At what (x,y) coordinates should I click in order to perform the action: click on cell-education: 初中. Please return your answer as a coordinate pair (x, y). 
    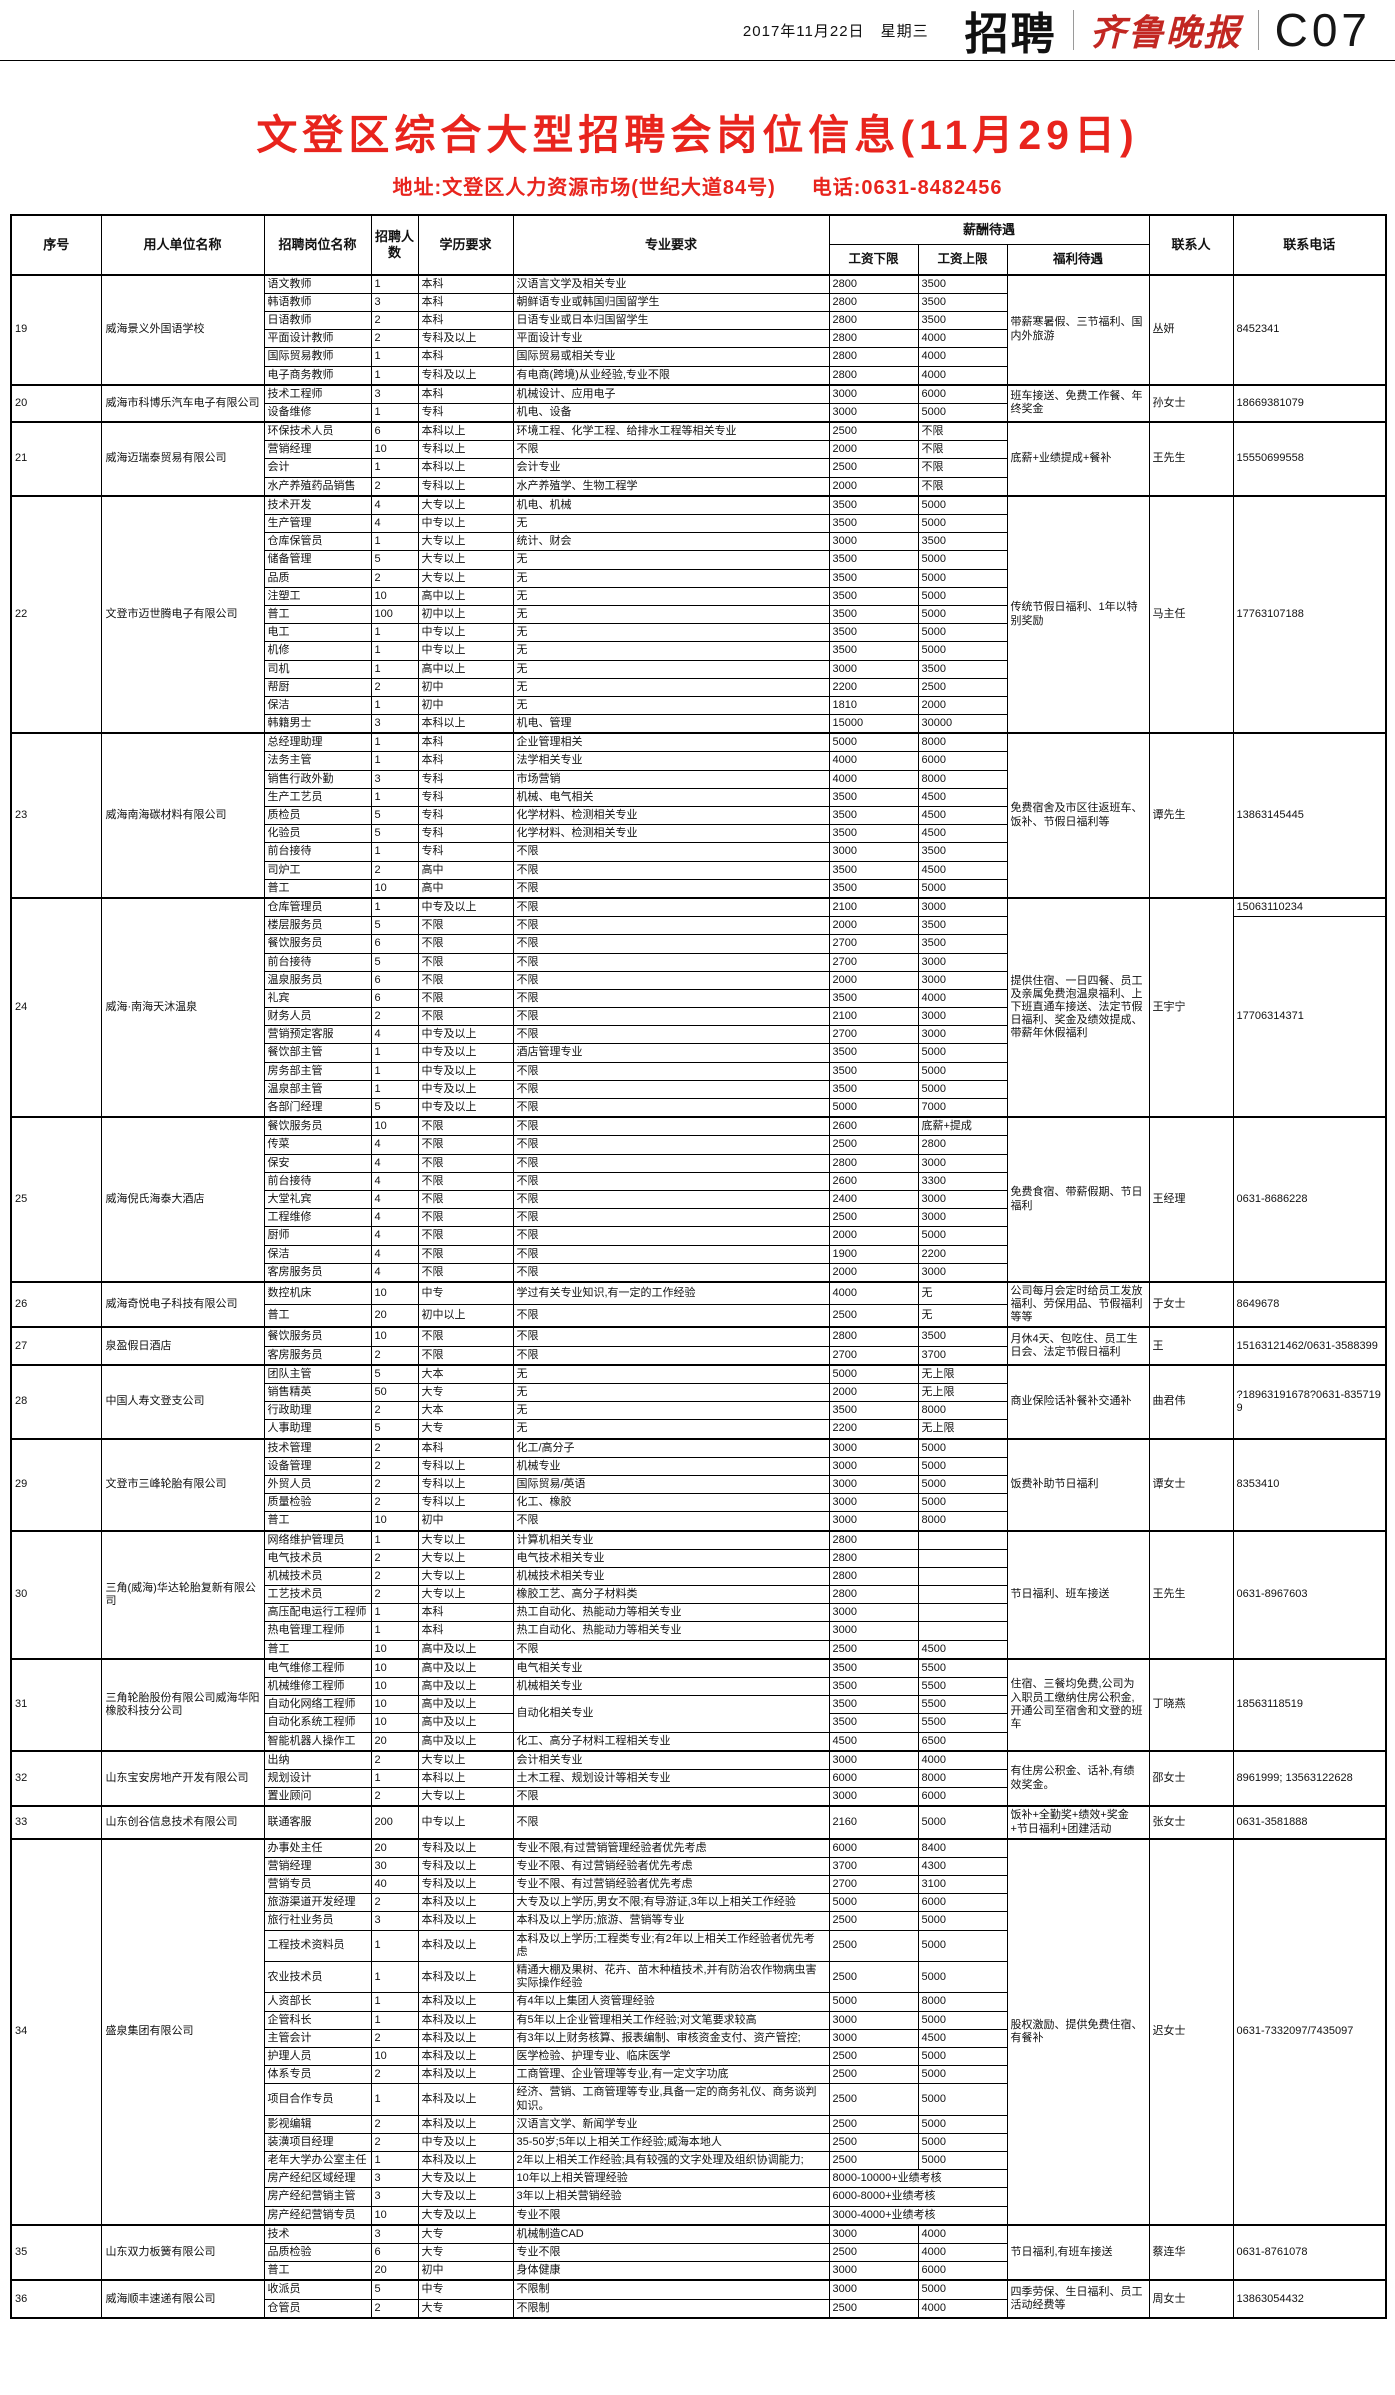
    Looking at the image, I should click on (465, 2271).